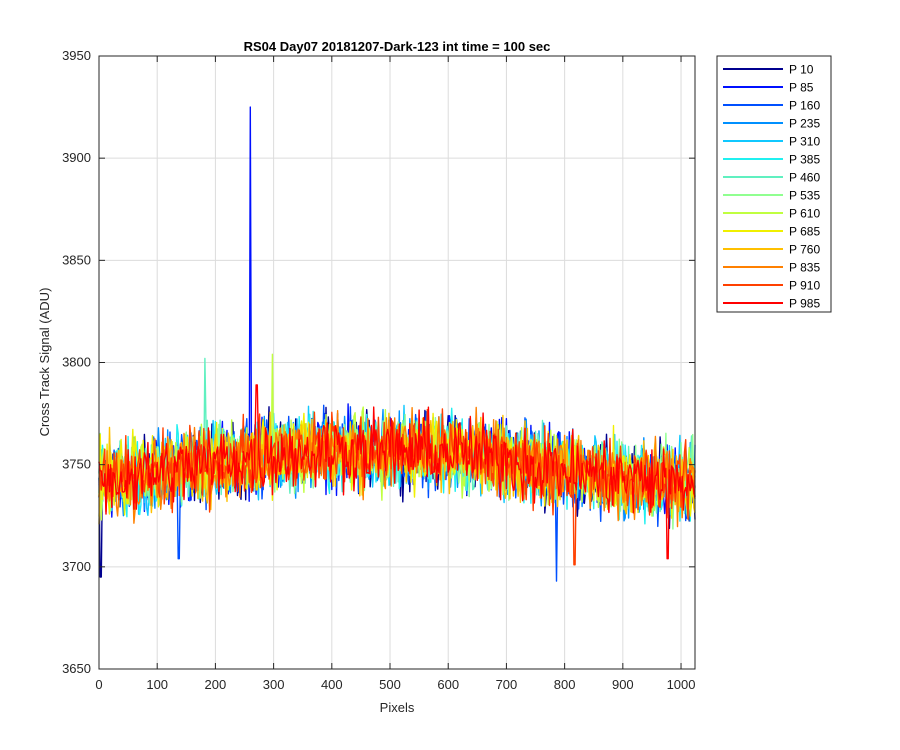  I want to click on x-tick-label: 300, so click(274, 684).